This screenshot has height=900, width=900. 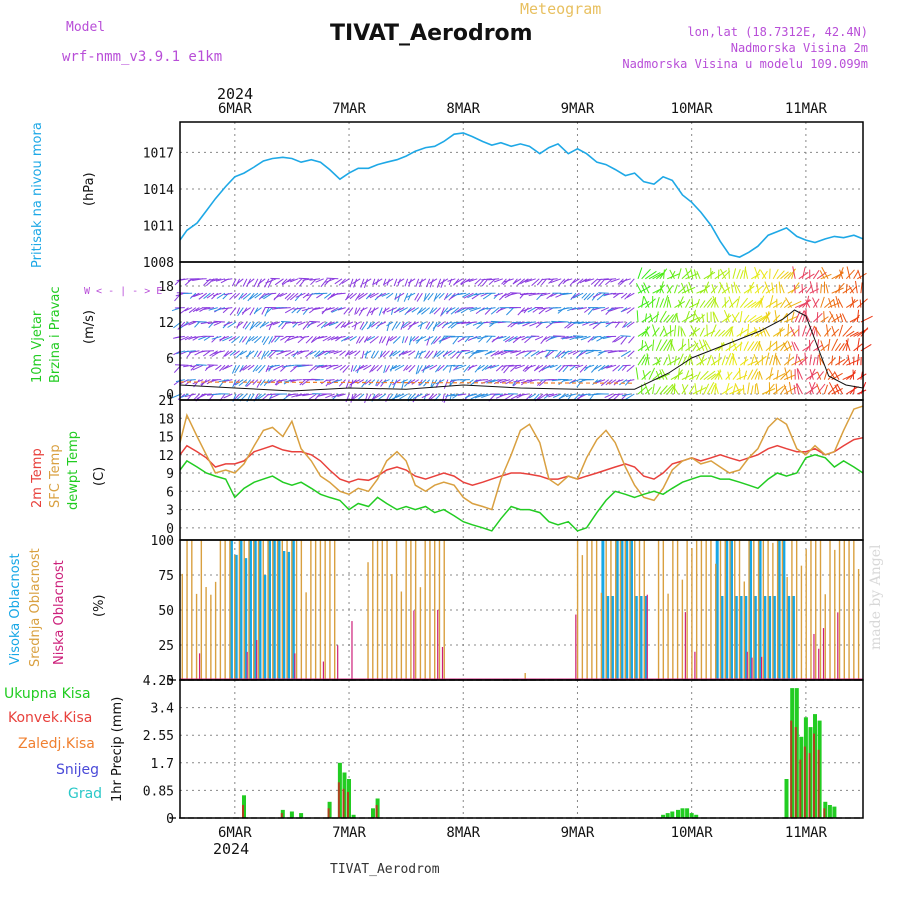 I want to click on pressure-line, so click(x=521, y=195).